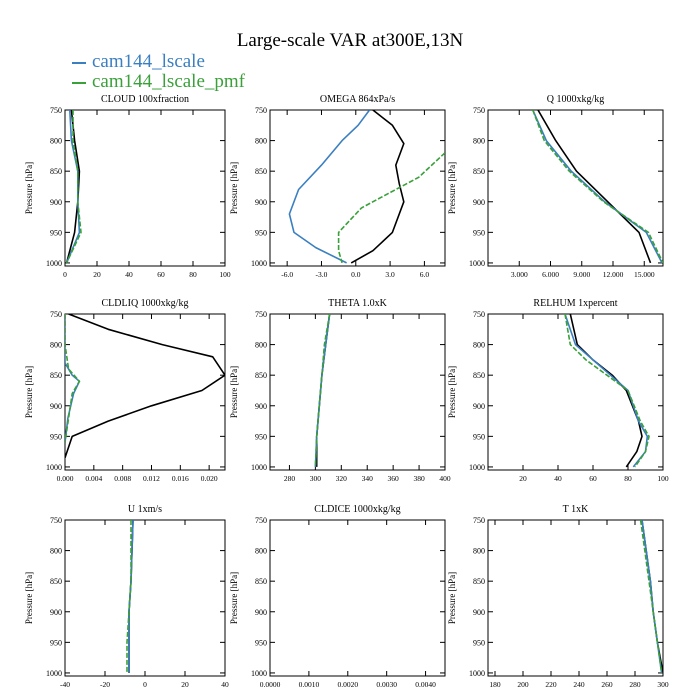 The image size is (700, 700). What do you see at coordinates (419, 478) in the screenshot?
I see `x-tick-label: 380` at bounding box center [419, 478].